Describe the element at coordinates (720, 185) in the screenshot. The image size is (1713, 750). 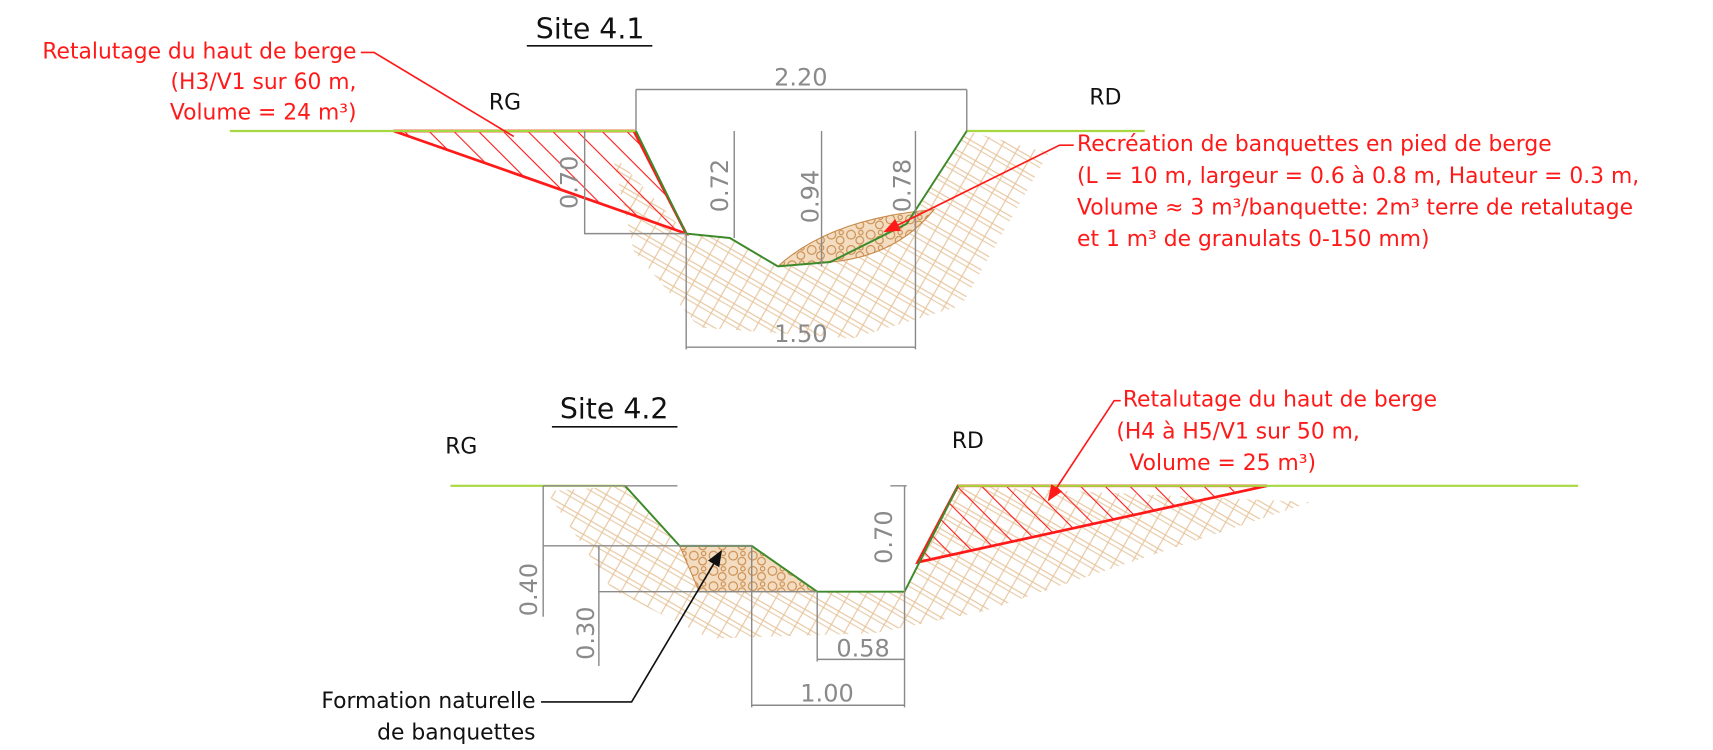
I see `dimension: 0.72` at that location.